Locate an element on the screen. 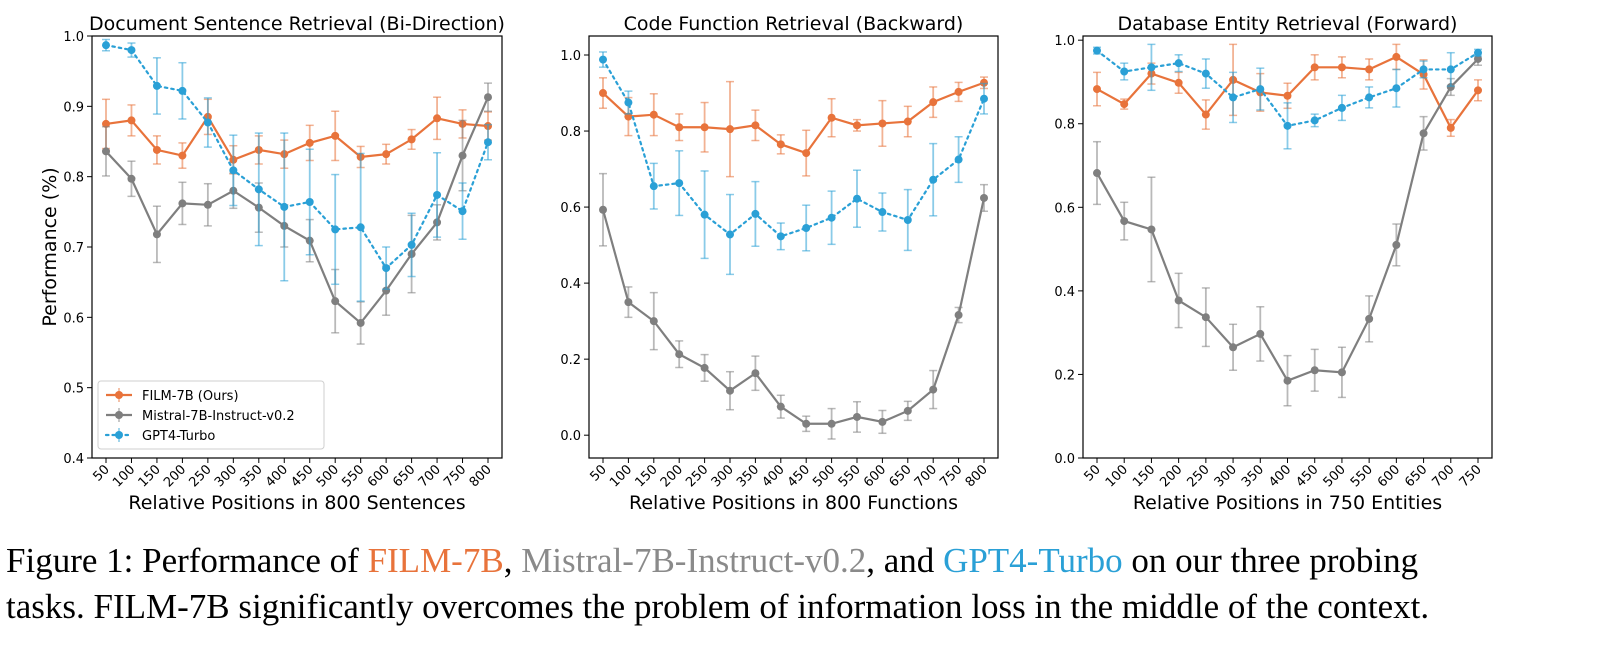  legend-label: Mistral-7B-Instruct-v0.2 is located at coordinates (218, 416).